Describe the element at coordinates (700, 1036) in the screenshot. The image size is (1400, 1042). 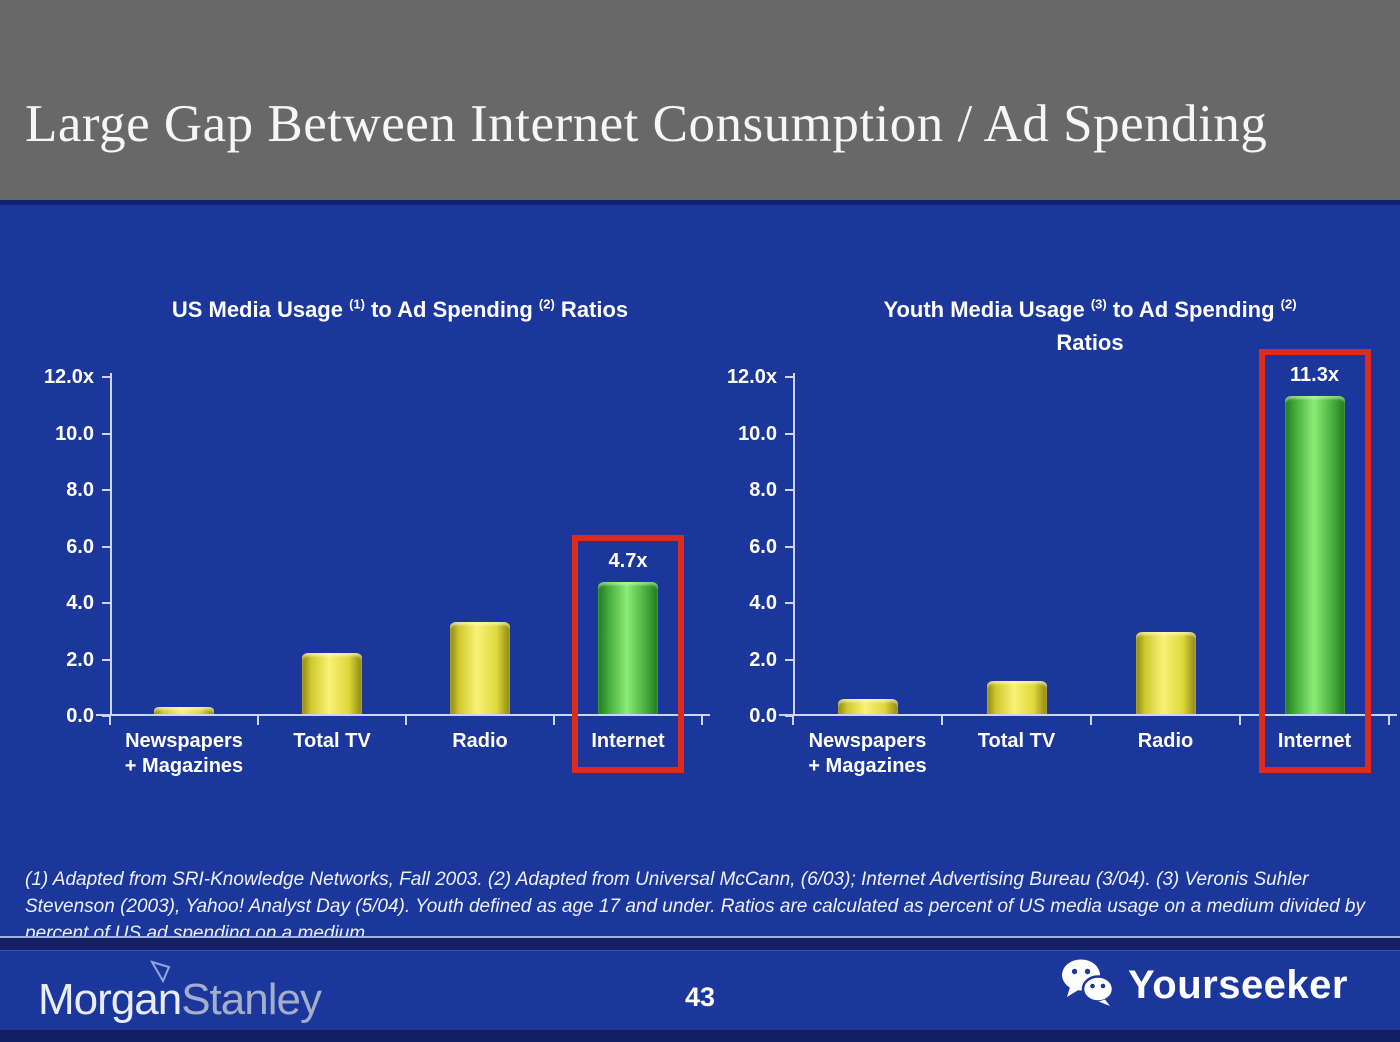
I see `bottom-strip` at that location.